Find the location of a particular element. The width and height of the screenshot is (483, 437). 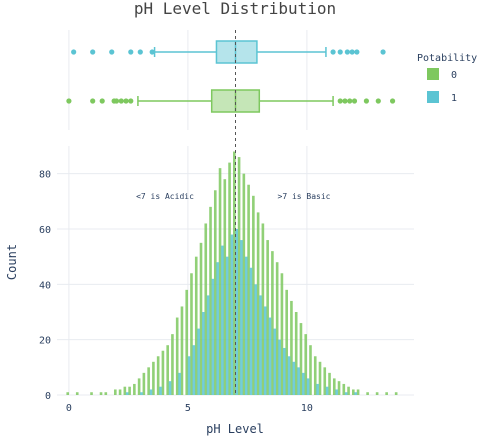

box-plots is located at coordinates (231, 76).